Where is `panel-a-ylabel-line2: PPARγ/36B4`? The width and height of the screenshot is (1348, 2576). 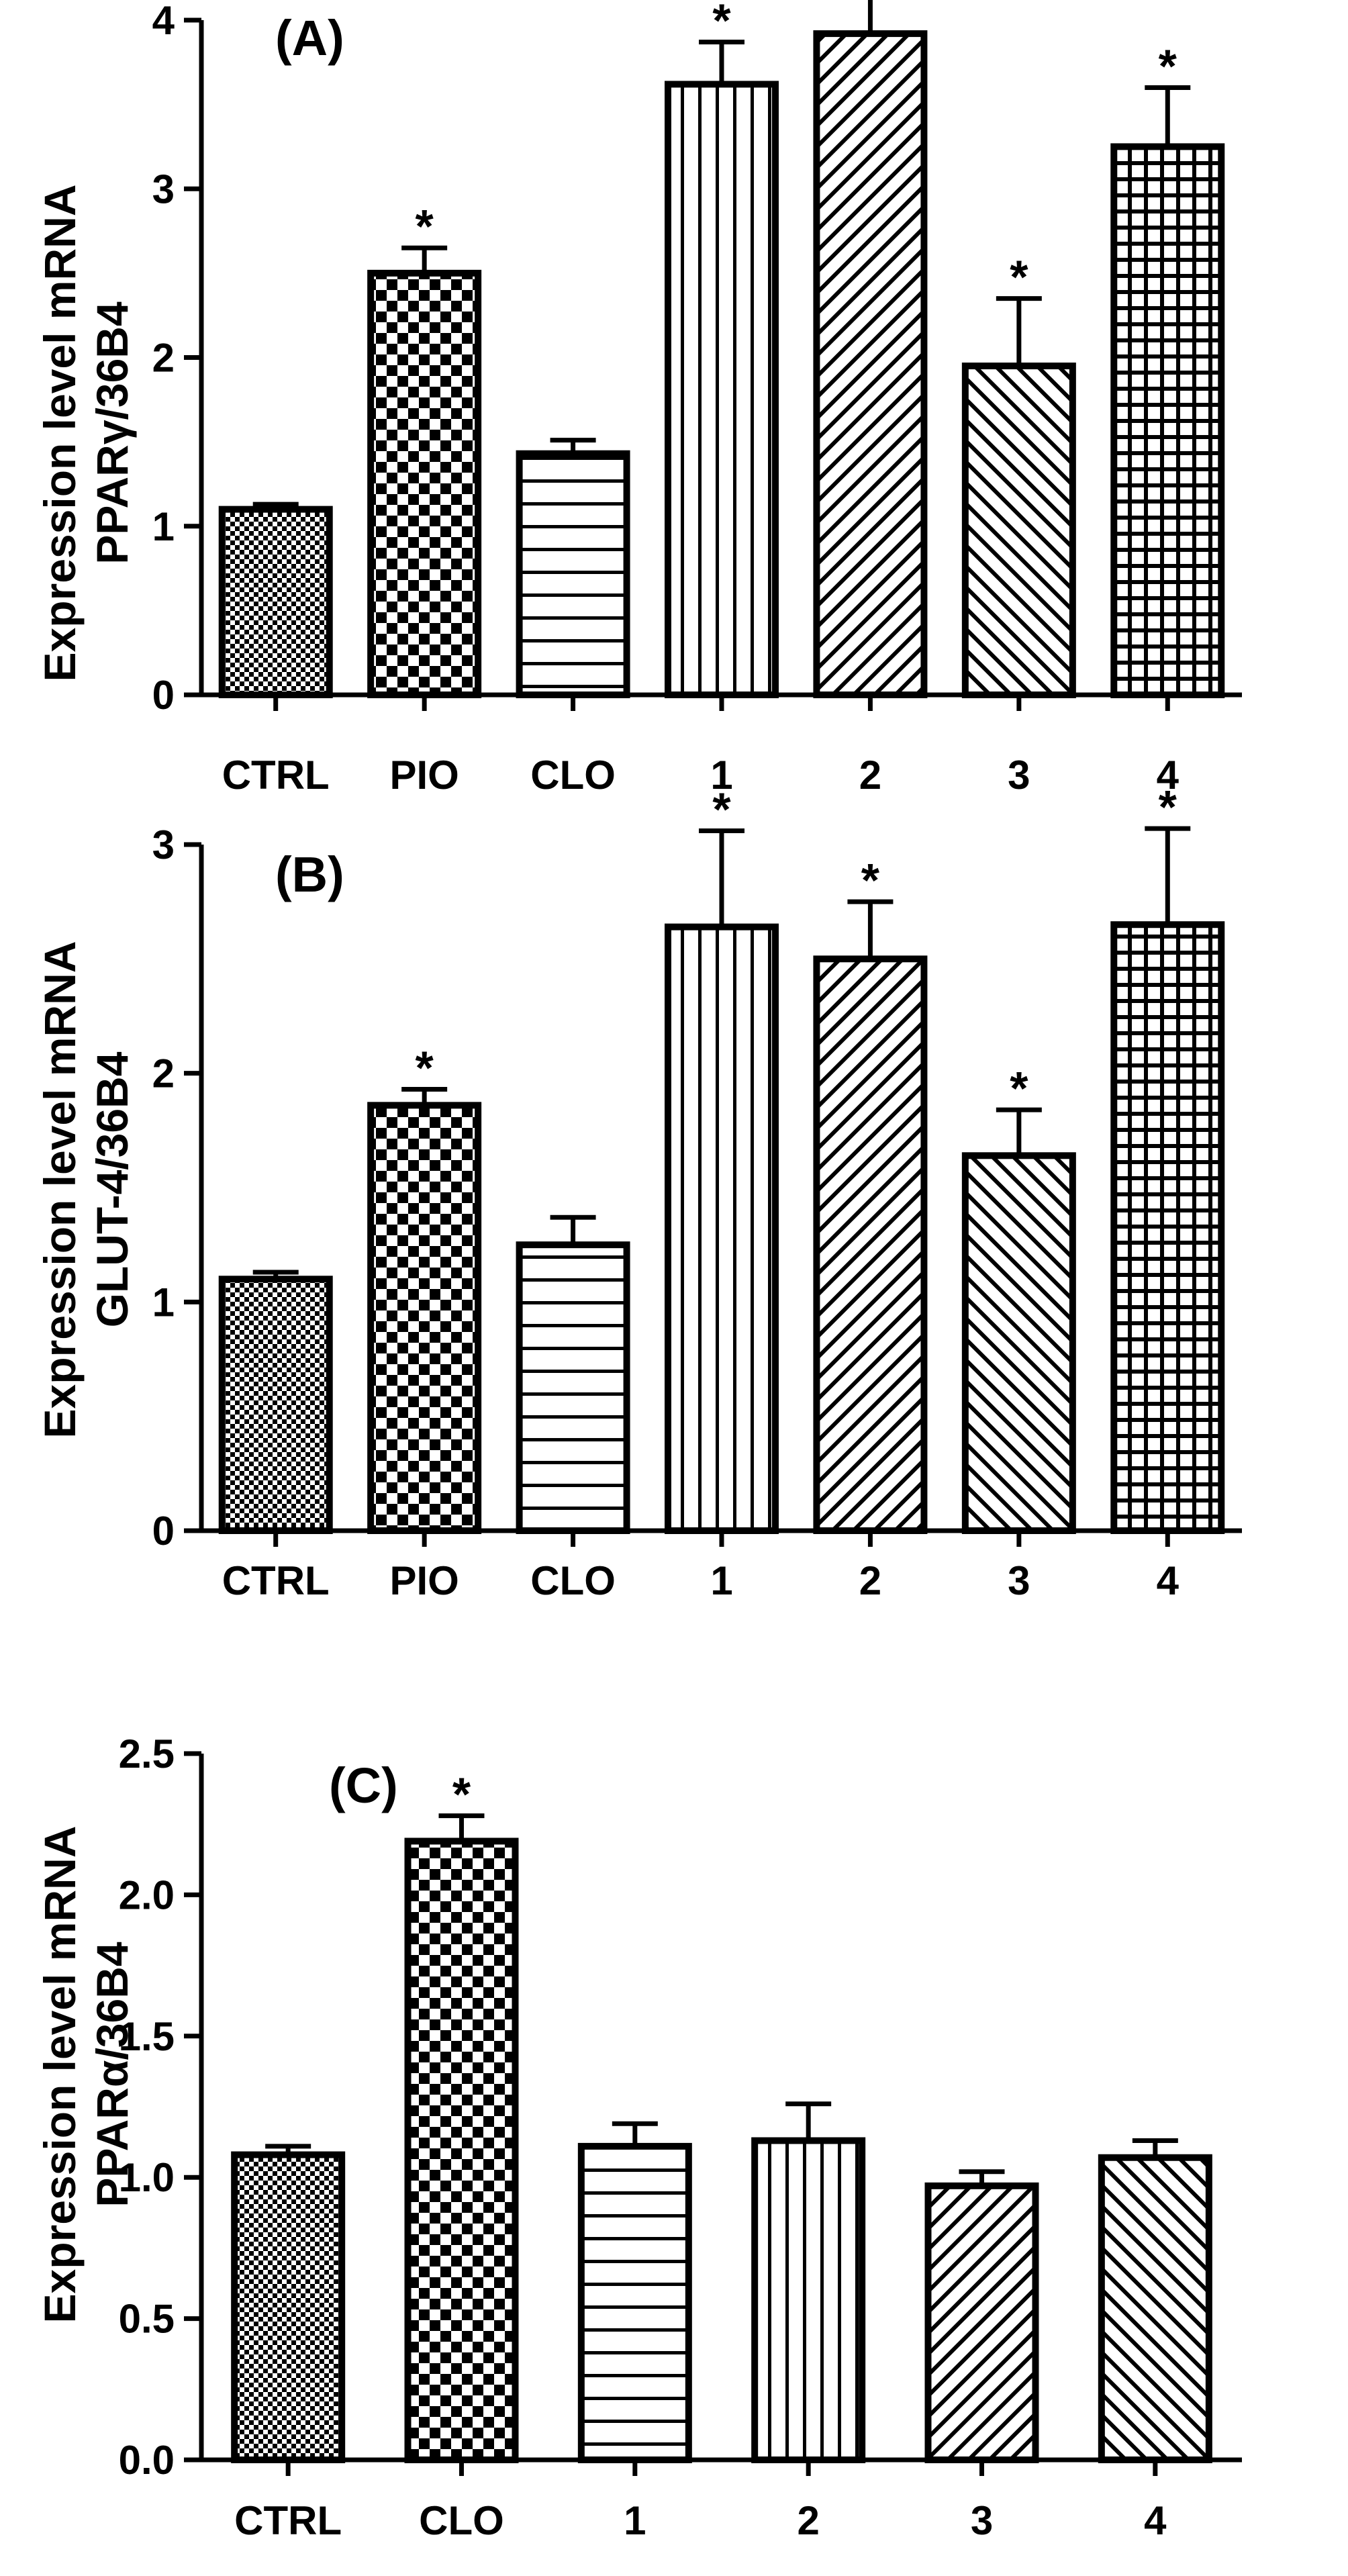
panel-a-ylabel-line2: PPARγ/36B4 is located at coordinates (112, 433).